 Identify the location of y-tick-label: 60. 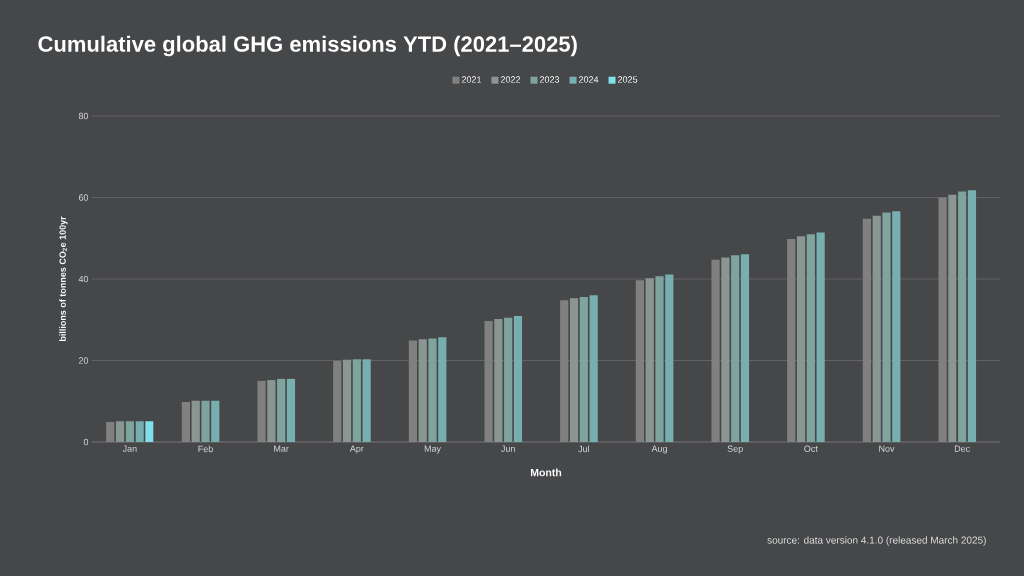
(83, 197).